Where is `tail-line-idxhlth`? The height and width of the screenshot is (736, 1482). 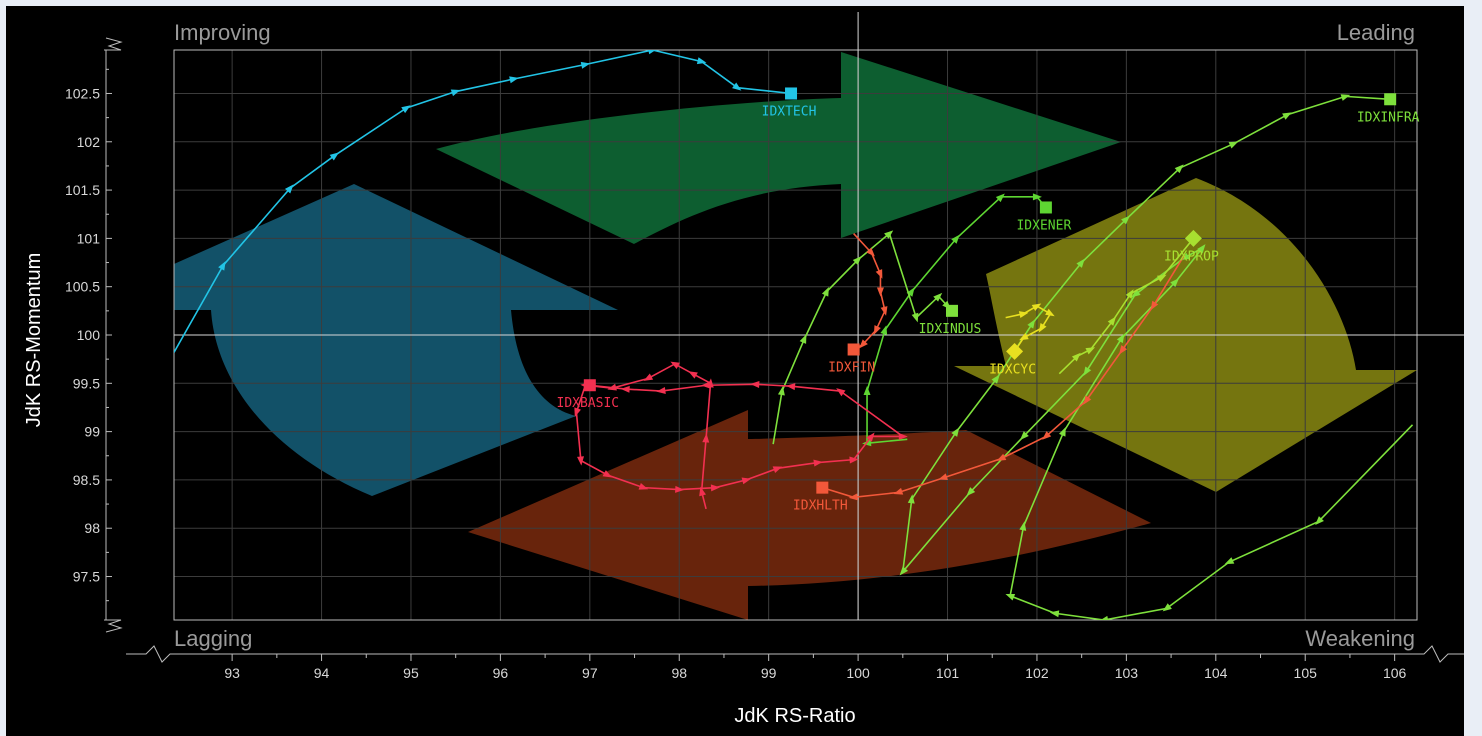 tail-line-idxhlth is located at coordinates (1004, 376).